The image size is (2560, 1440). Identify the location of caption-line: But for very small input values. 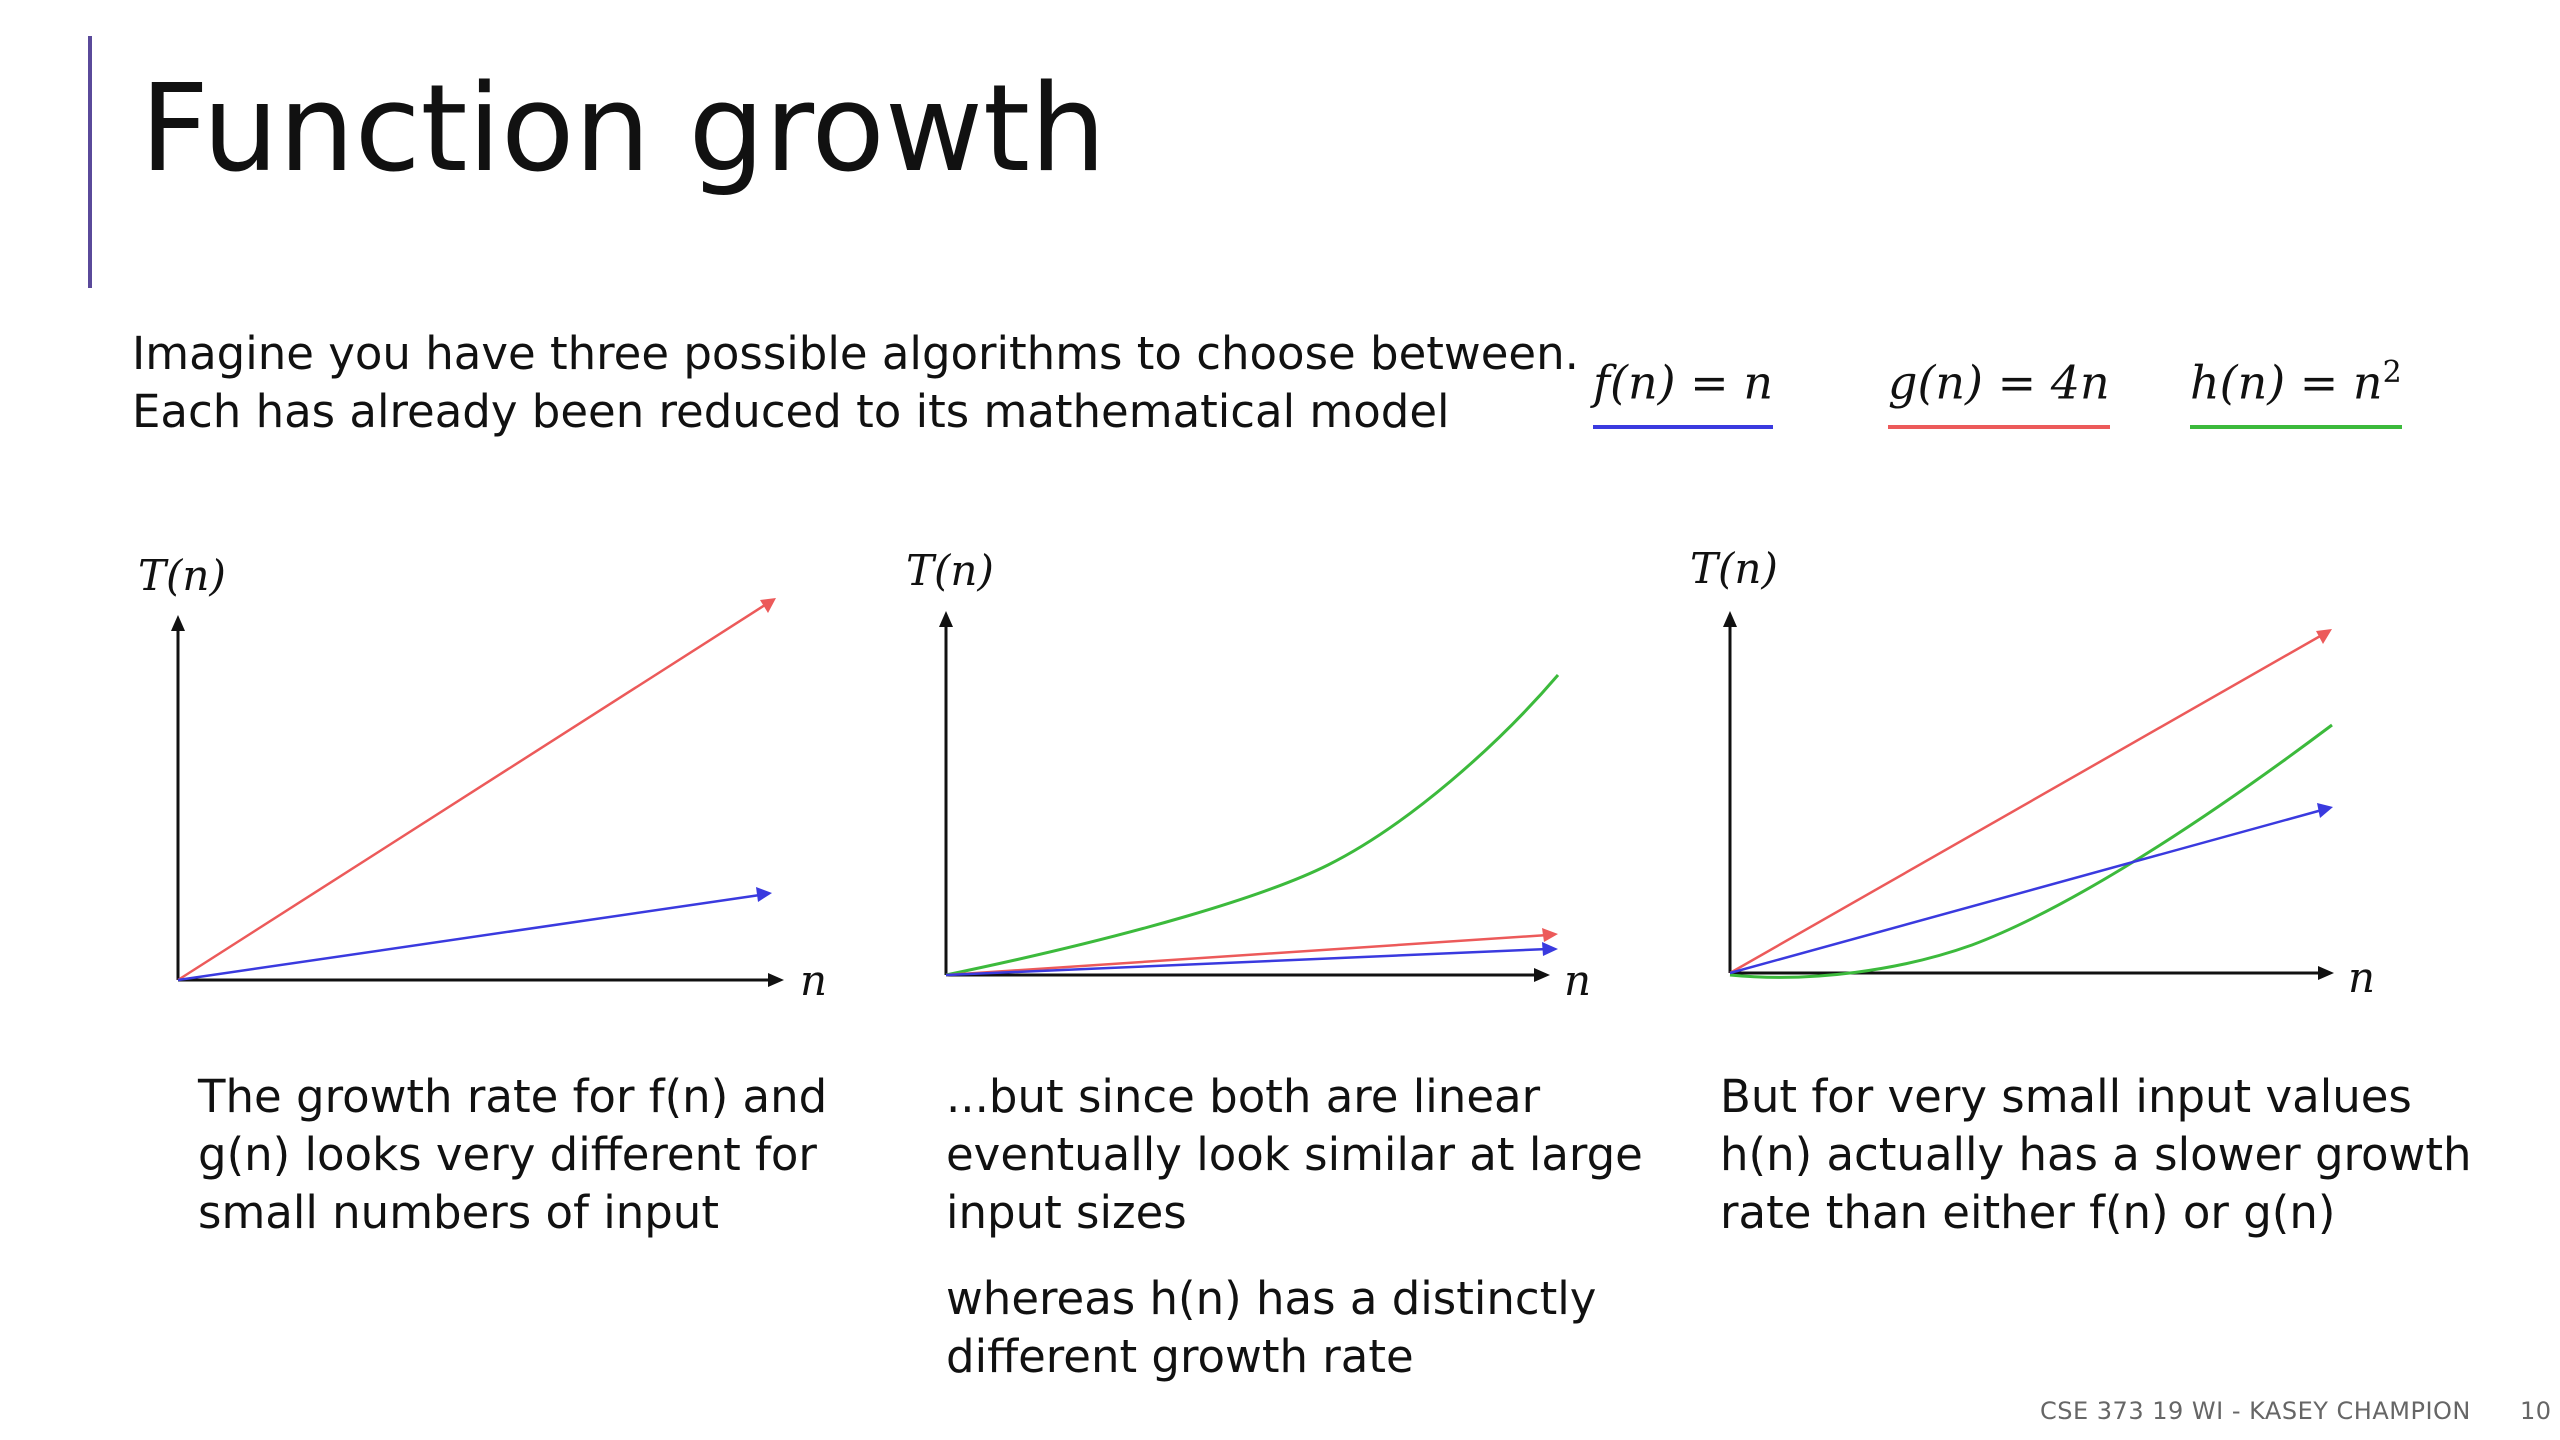
(2066, 1096).